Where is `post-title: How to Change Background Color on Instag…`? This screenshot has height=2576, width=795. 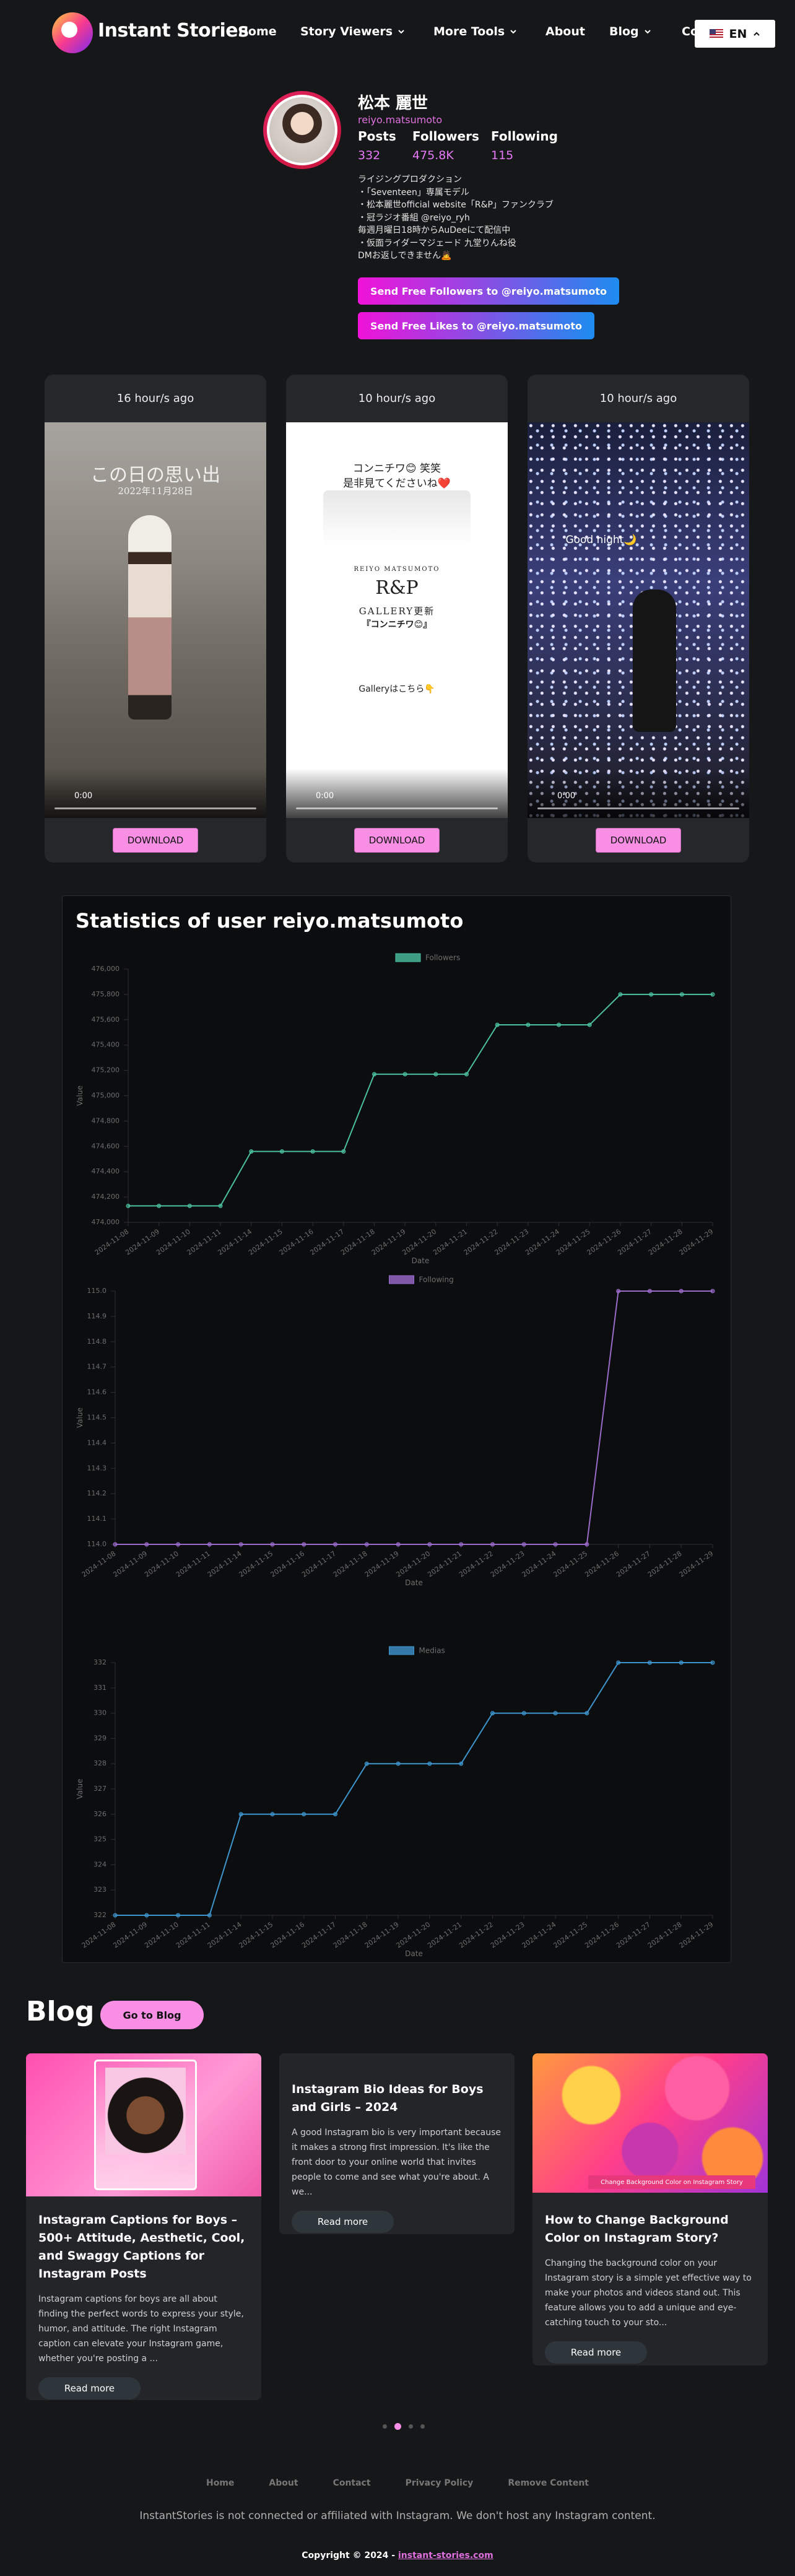
post-title: How to Change Background Color on Instag… is located at coordinates (637, 2229).